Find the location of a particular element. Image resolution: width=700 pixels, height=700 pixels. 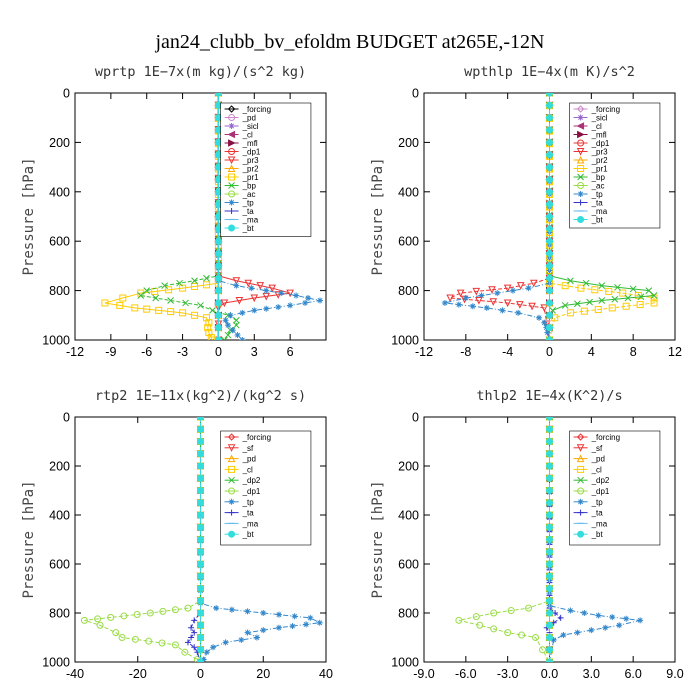

y-axis-label: Pressure [hPa] is located at coordinates (378, 216).